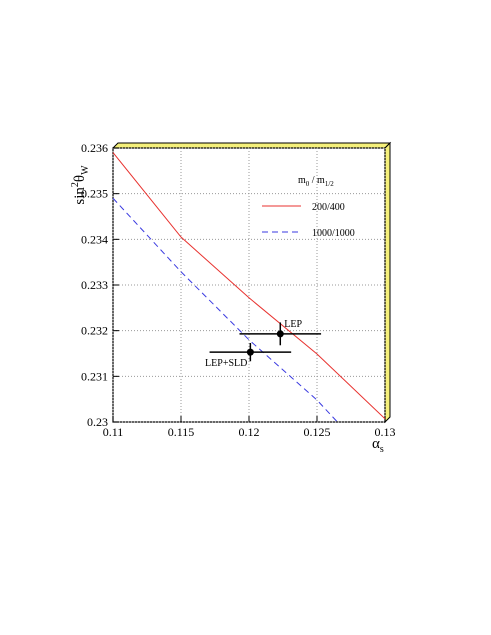 Image resolution: width=491 pixels, height=635 pixels. What do you see at coordinates (94, 285) in the screenshot?
I see `y-tick-label: 0.233` at bounding box center [94, 285].